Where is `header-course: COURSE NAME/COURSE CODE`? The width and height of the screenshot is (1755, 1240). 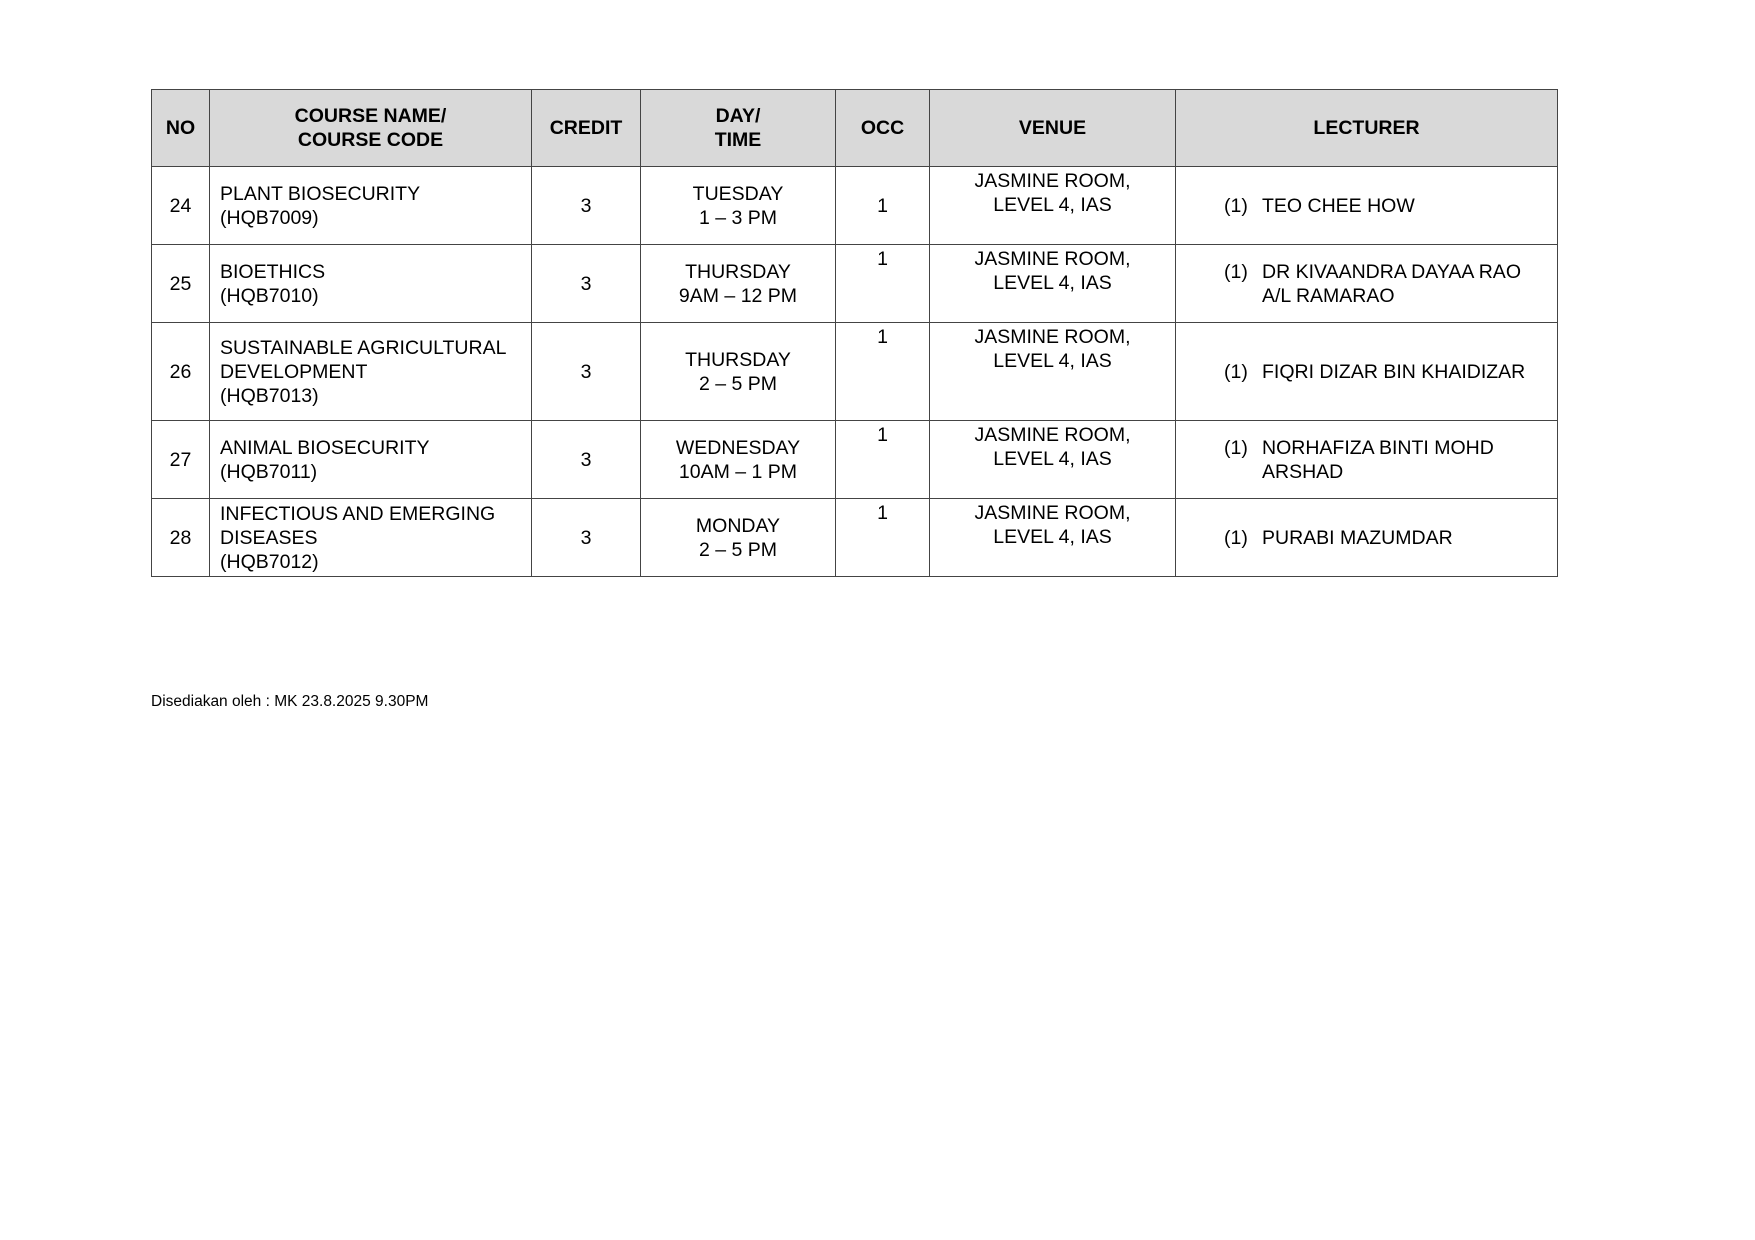
header-course: COURSE NAME/COURSE CODE is located at coordinates (370, 128).